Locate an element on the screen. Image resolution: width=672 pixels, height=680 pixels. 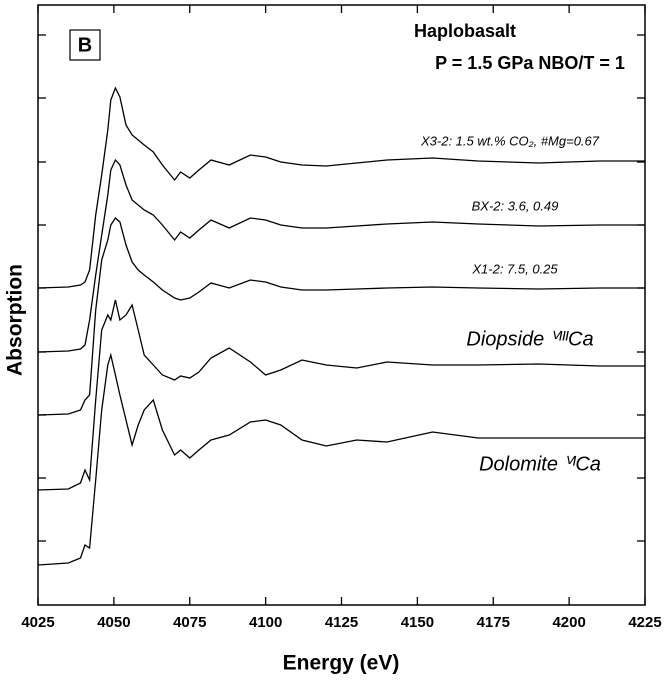
series-label: X1-2: 7.5, 0.25 is located at coordinates (514, 268).